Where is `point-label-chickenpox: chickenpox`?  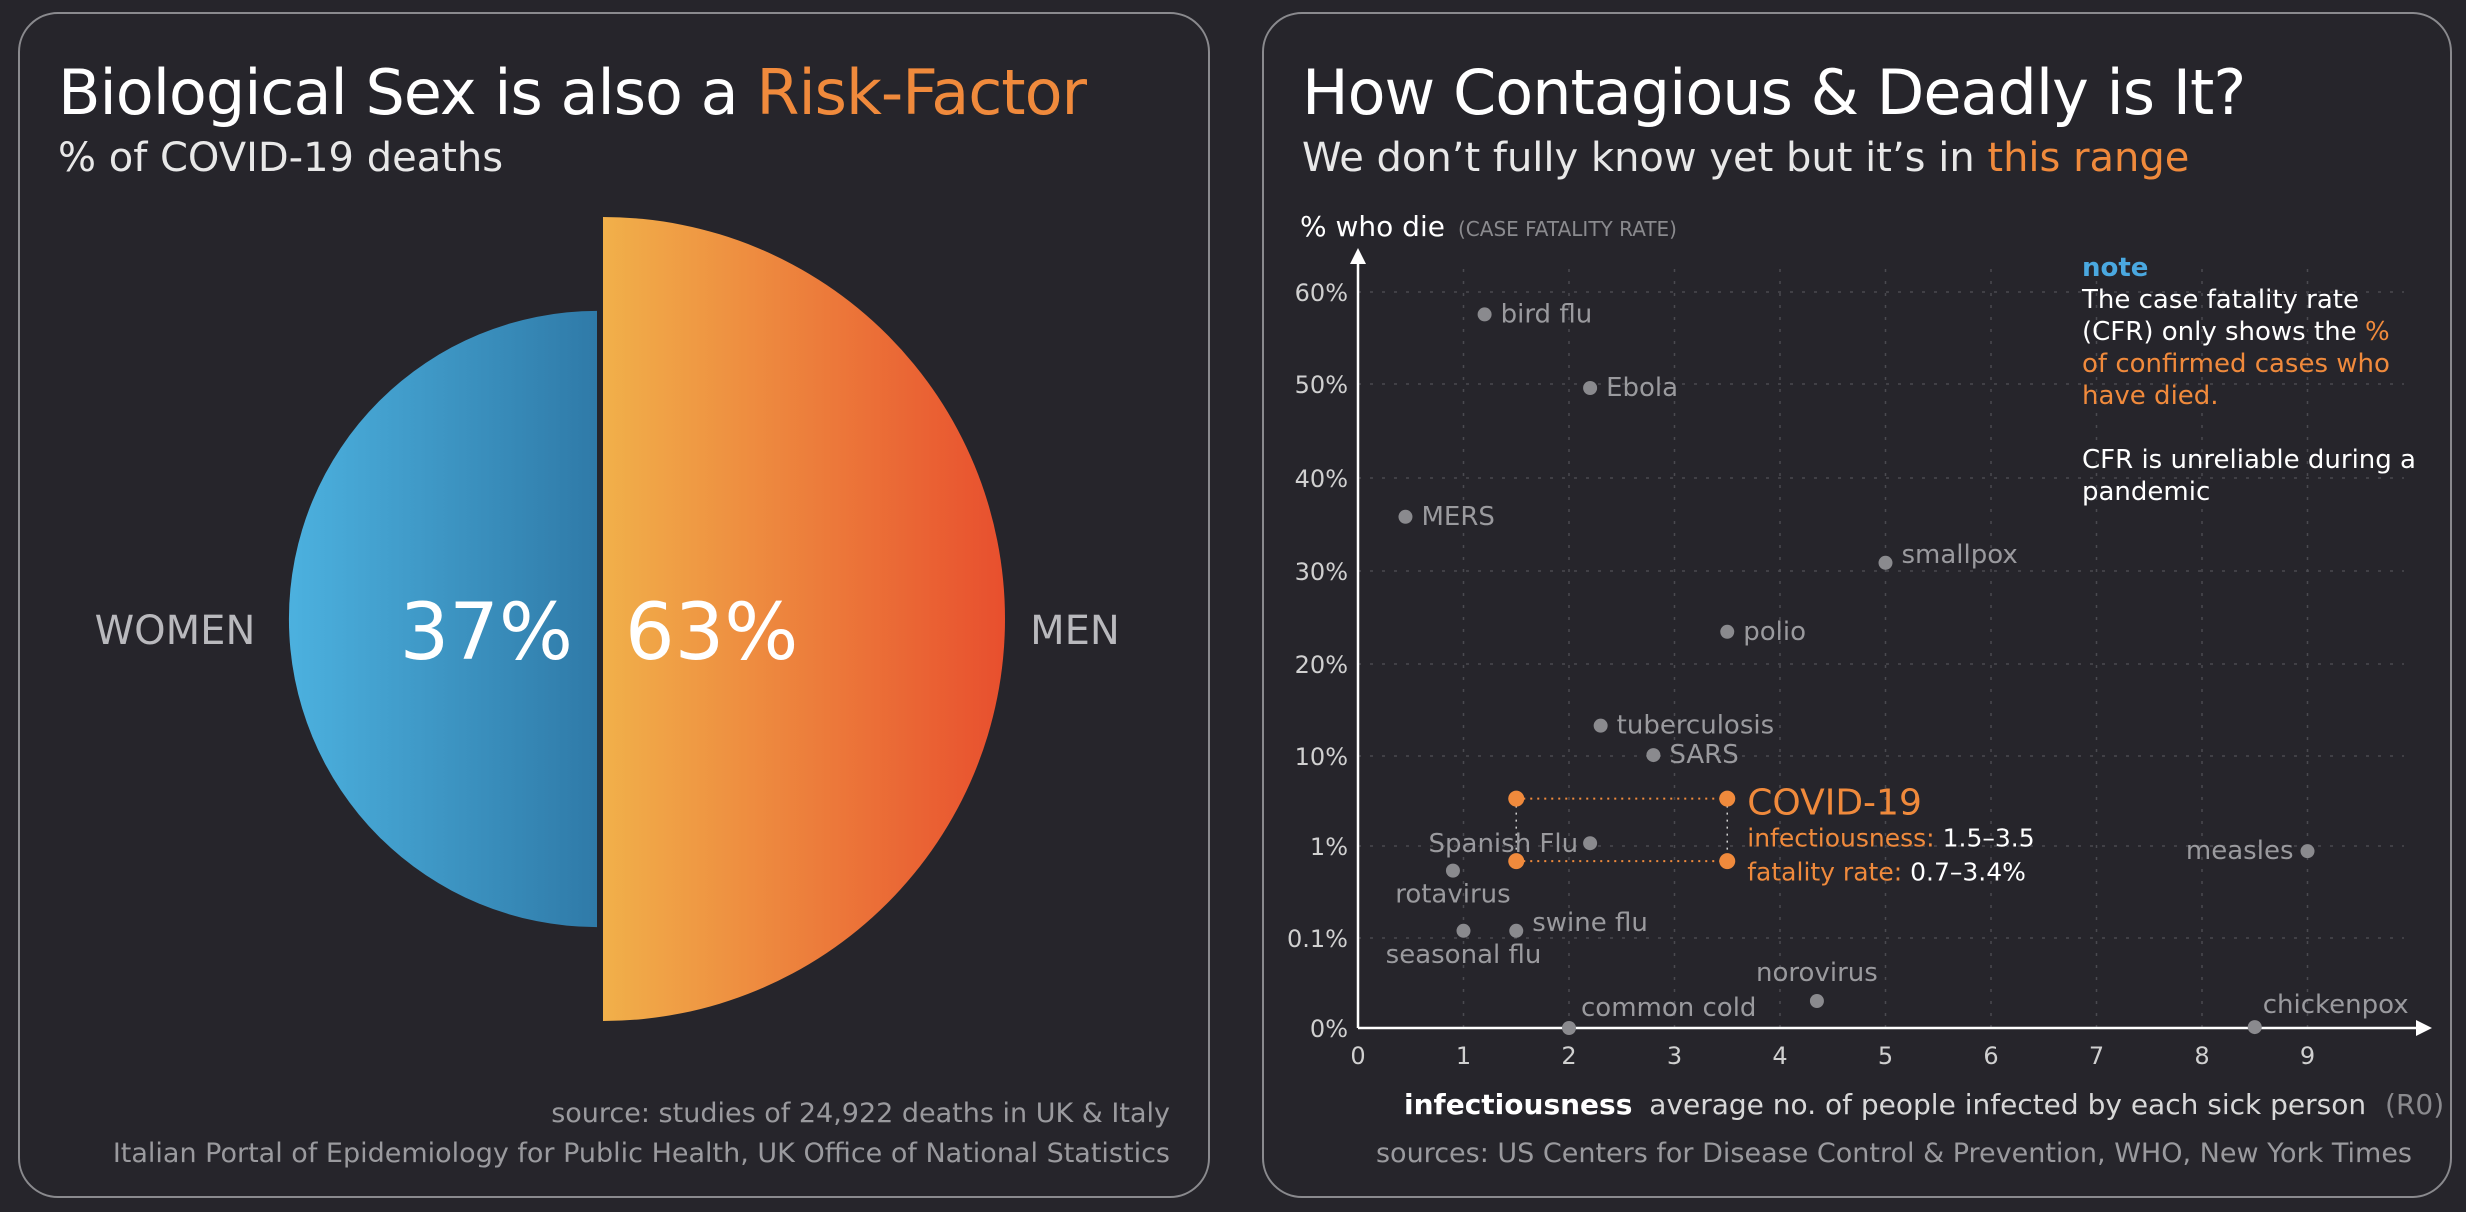 point-label-chickenpox: chickenpox is located at coordinates (2336, 1005).